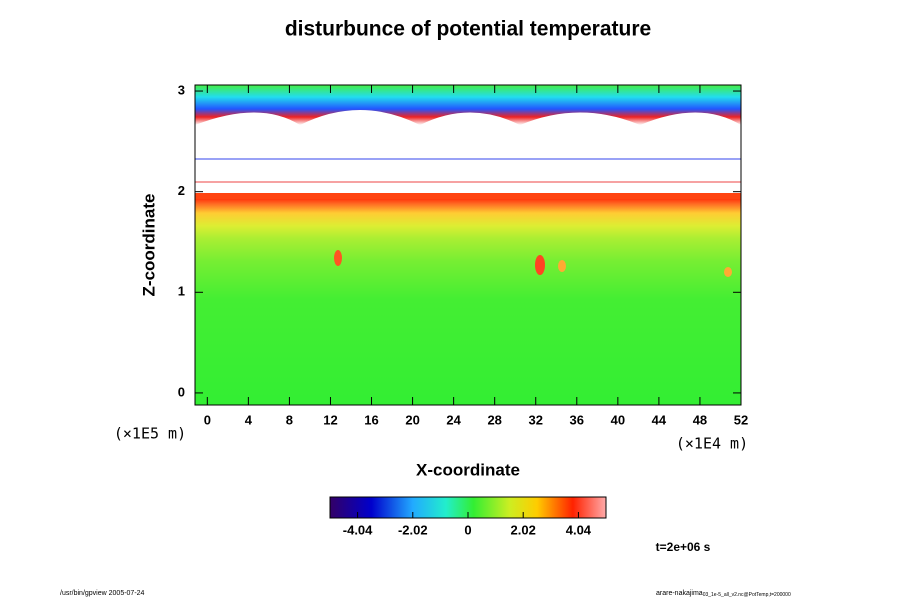 The height and width of the screenshot is (605, 900). I want to click on time-label: t=2e+06 s, so click(683, 547).